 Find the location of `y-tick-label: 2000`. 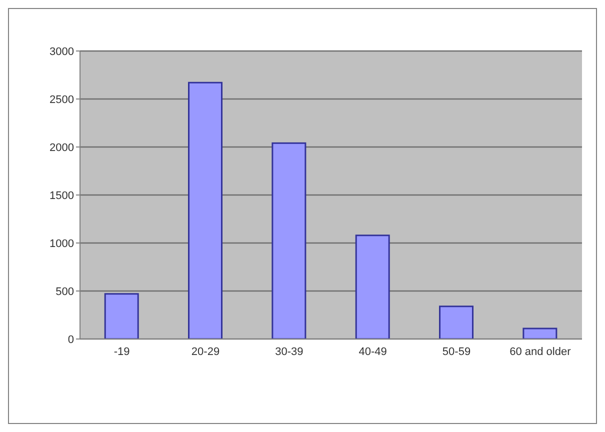

y-tick-label: 2000 is located at coordinates (62, 148).